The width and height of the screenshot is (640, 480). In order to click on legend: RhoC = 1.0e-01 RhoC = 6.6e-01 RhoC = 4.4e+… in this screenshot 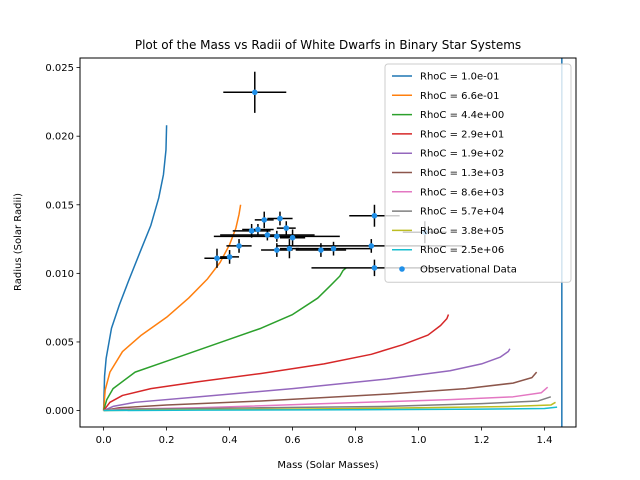, I will do `click(478, 173)`.